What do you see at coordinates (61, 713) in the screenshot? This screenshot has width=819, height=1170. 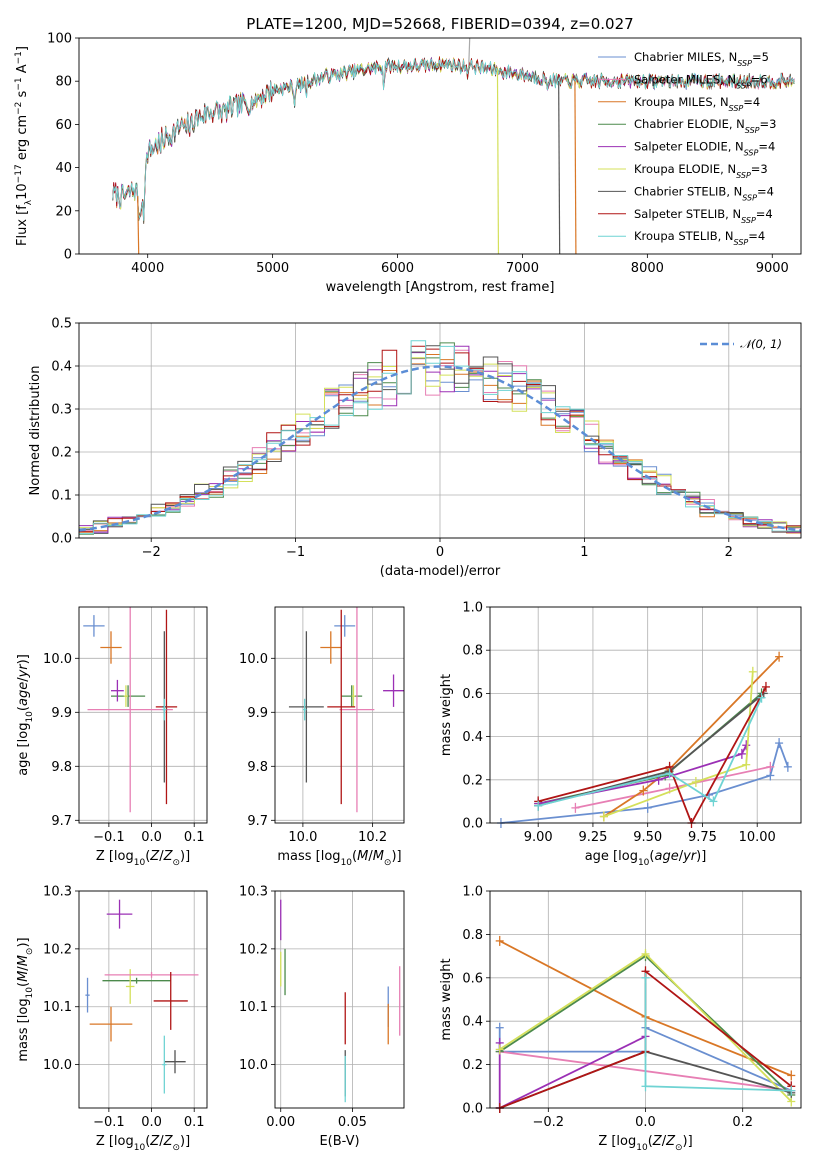 I see `y-tick-label: 9.9` at bounding box center [61, 713].